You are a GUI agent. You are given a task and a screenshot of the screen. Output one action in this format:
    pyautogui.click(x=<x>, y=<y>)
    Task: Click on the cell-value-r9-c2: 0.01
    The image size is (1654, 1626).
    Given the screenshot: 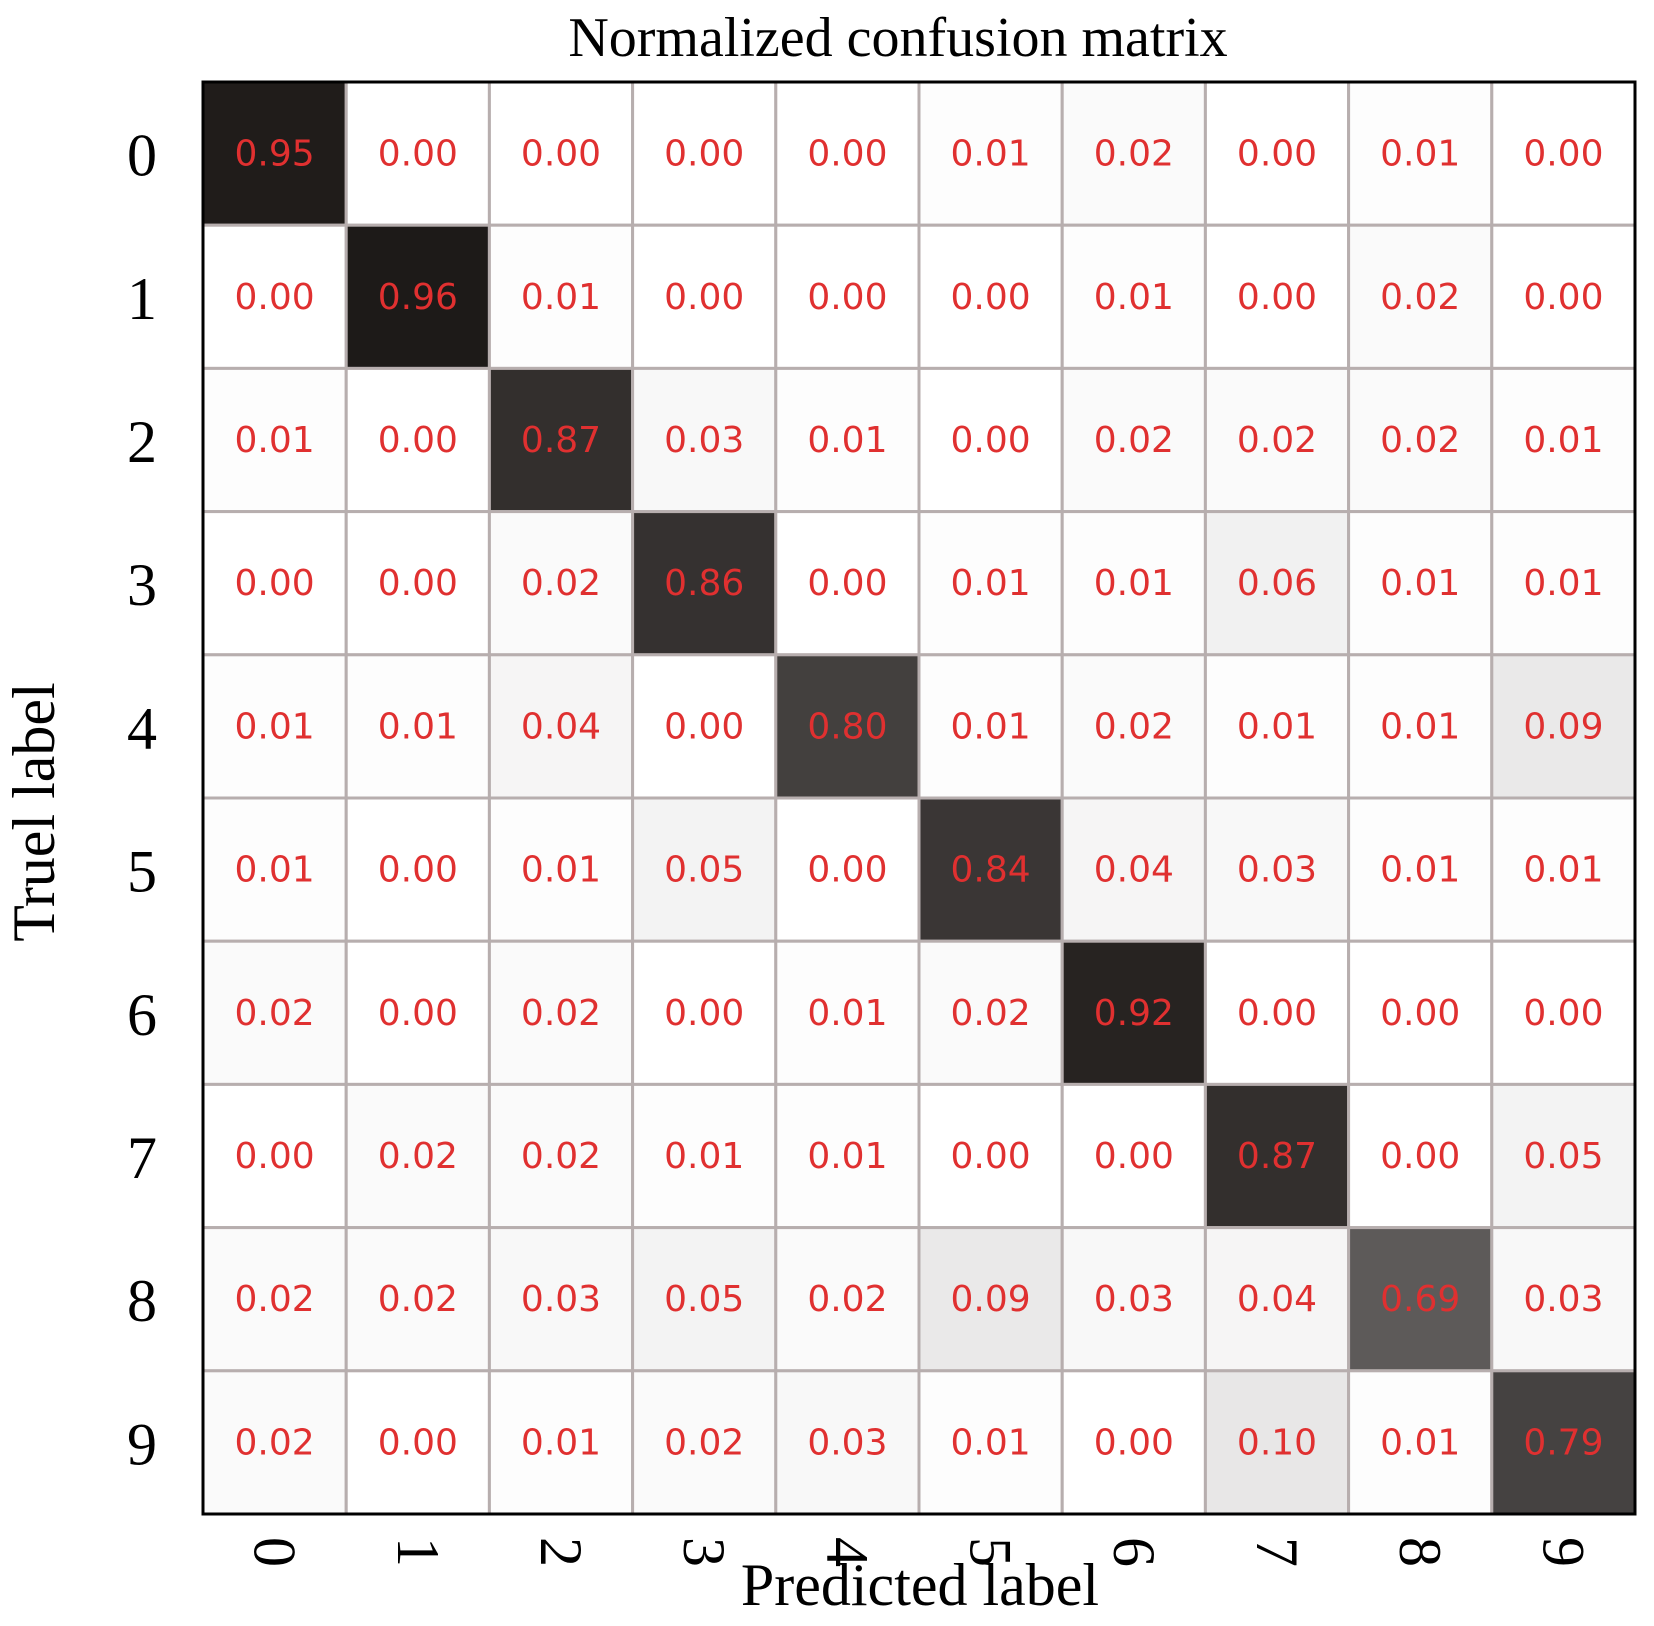 What is the action you would take?
    pyautogui.click(x=561, y=1442)
    